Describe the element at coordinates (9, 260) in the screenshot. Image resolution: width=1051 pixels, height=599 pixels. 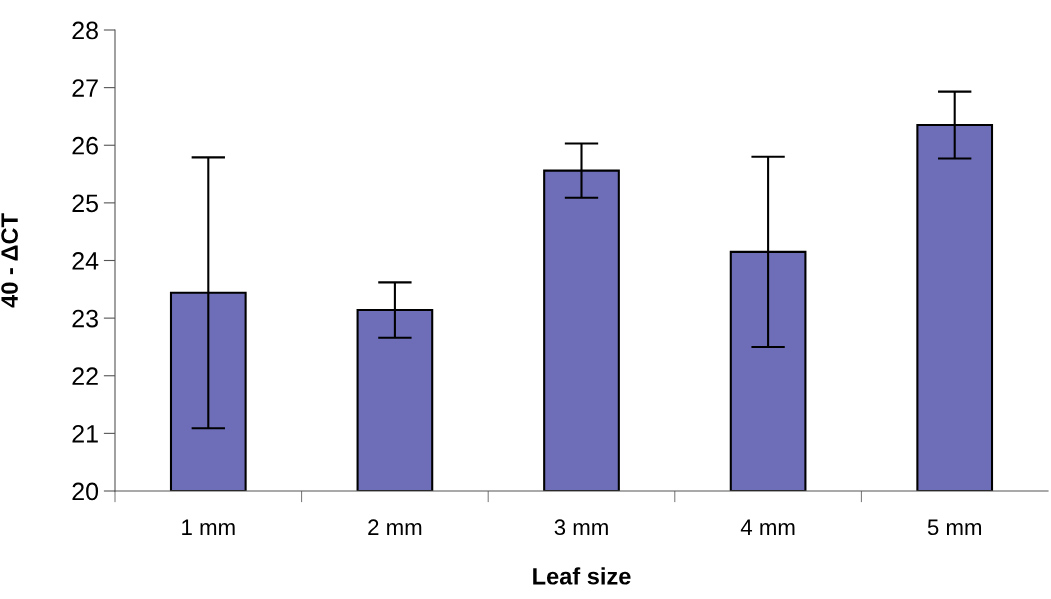
I see `y-axis-title: 40 - ΔCT` at that location.